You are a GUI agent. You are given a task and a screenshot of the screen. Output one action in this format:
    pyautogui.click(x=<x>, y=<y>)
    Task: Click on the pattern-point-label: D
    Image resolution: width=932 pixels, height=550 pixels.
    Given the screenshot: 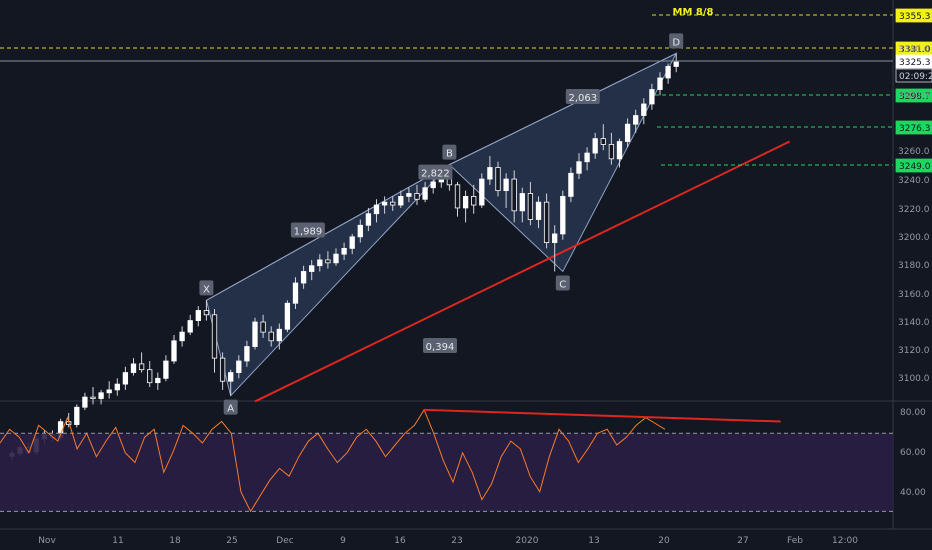 What is the action you would take?
    pyautogui.click(x=676, y=42)
    